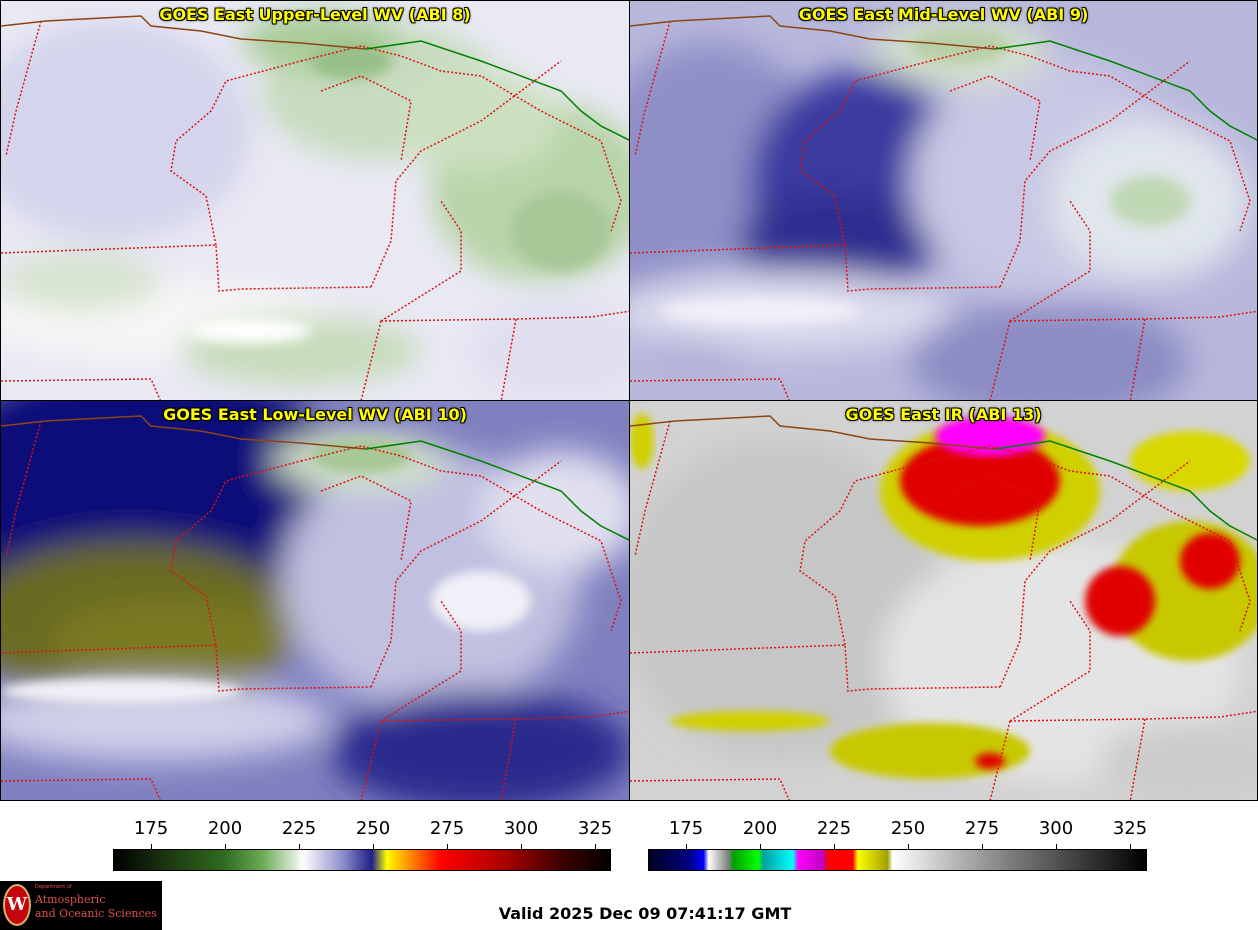 This screenshot has height=930, width=1258. Describe the element at coordinates (53, 887) in the screenshot. I see `logo-department-text: Department of` at that location.